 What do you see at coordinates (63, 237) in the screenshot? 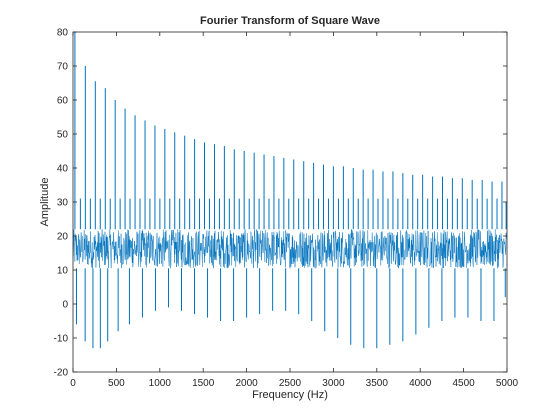
I see `y-tick-label: 20` at bounding box center [63, 237].